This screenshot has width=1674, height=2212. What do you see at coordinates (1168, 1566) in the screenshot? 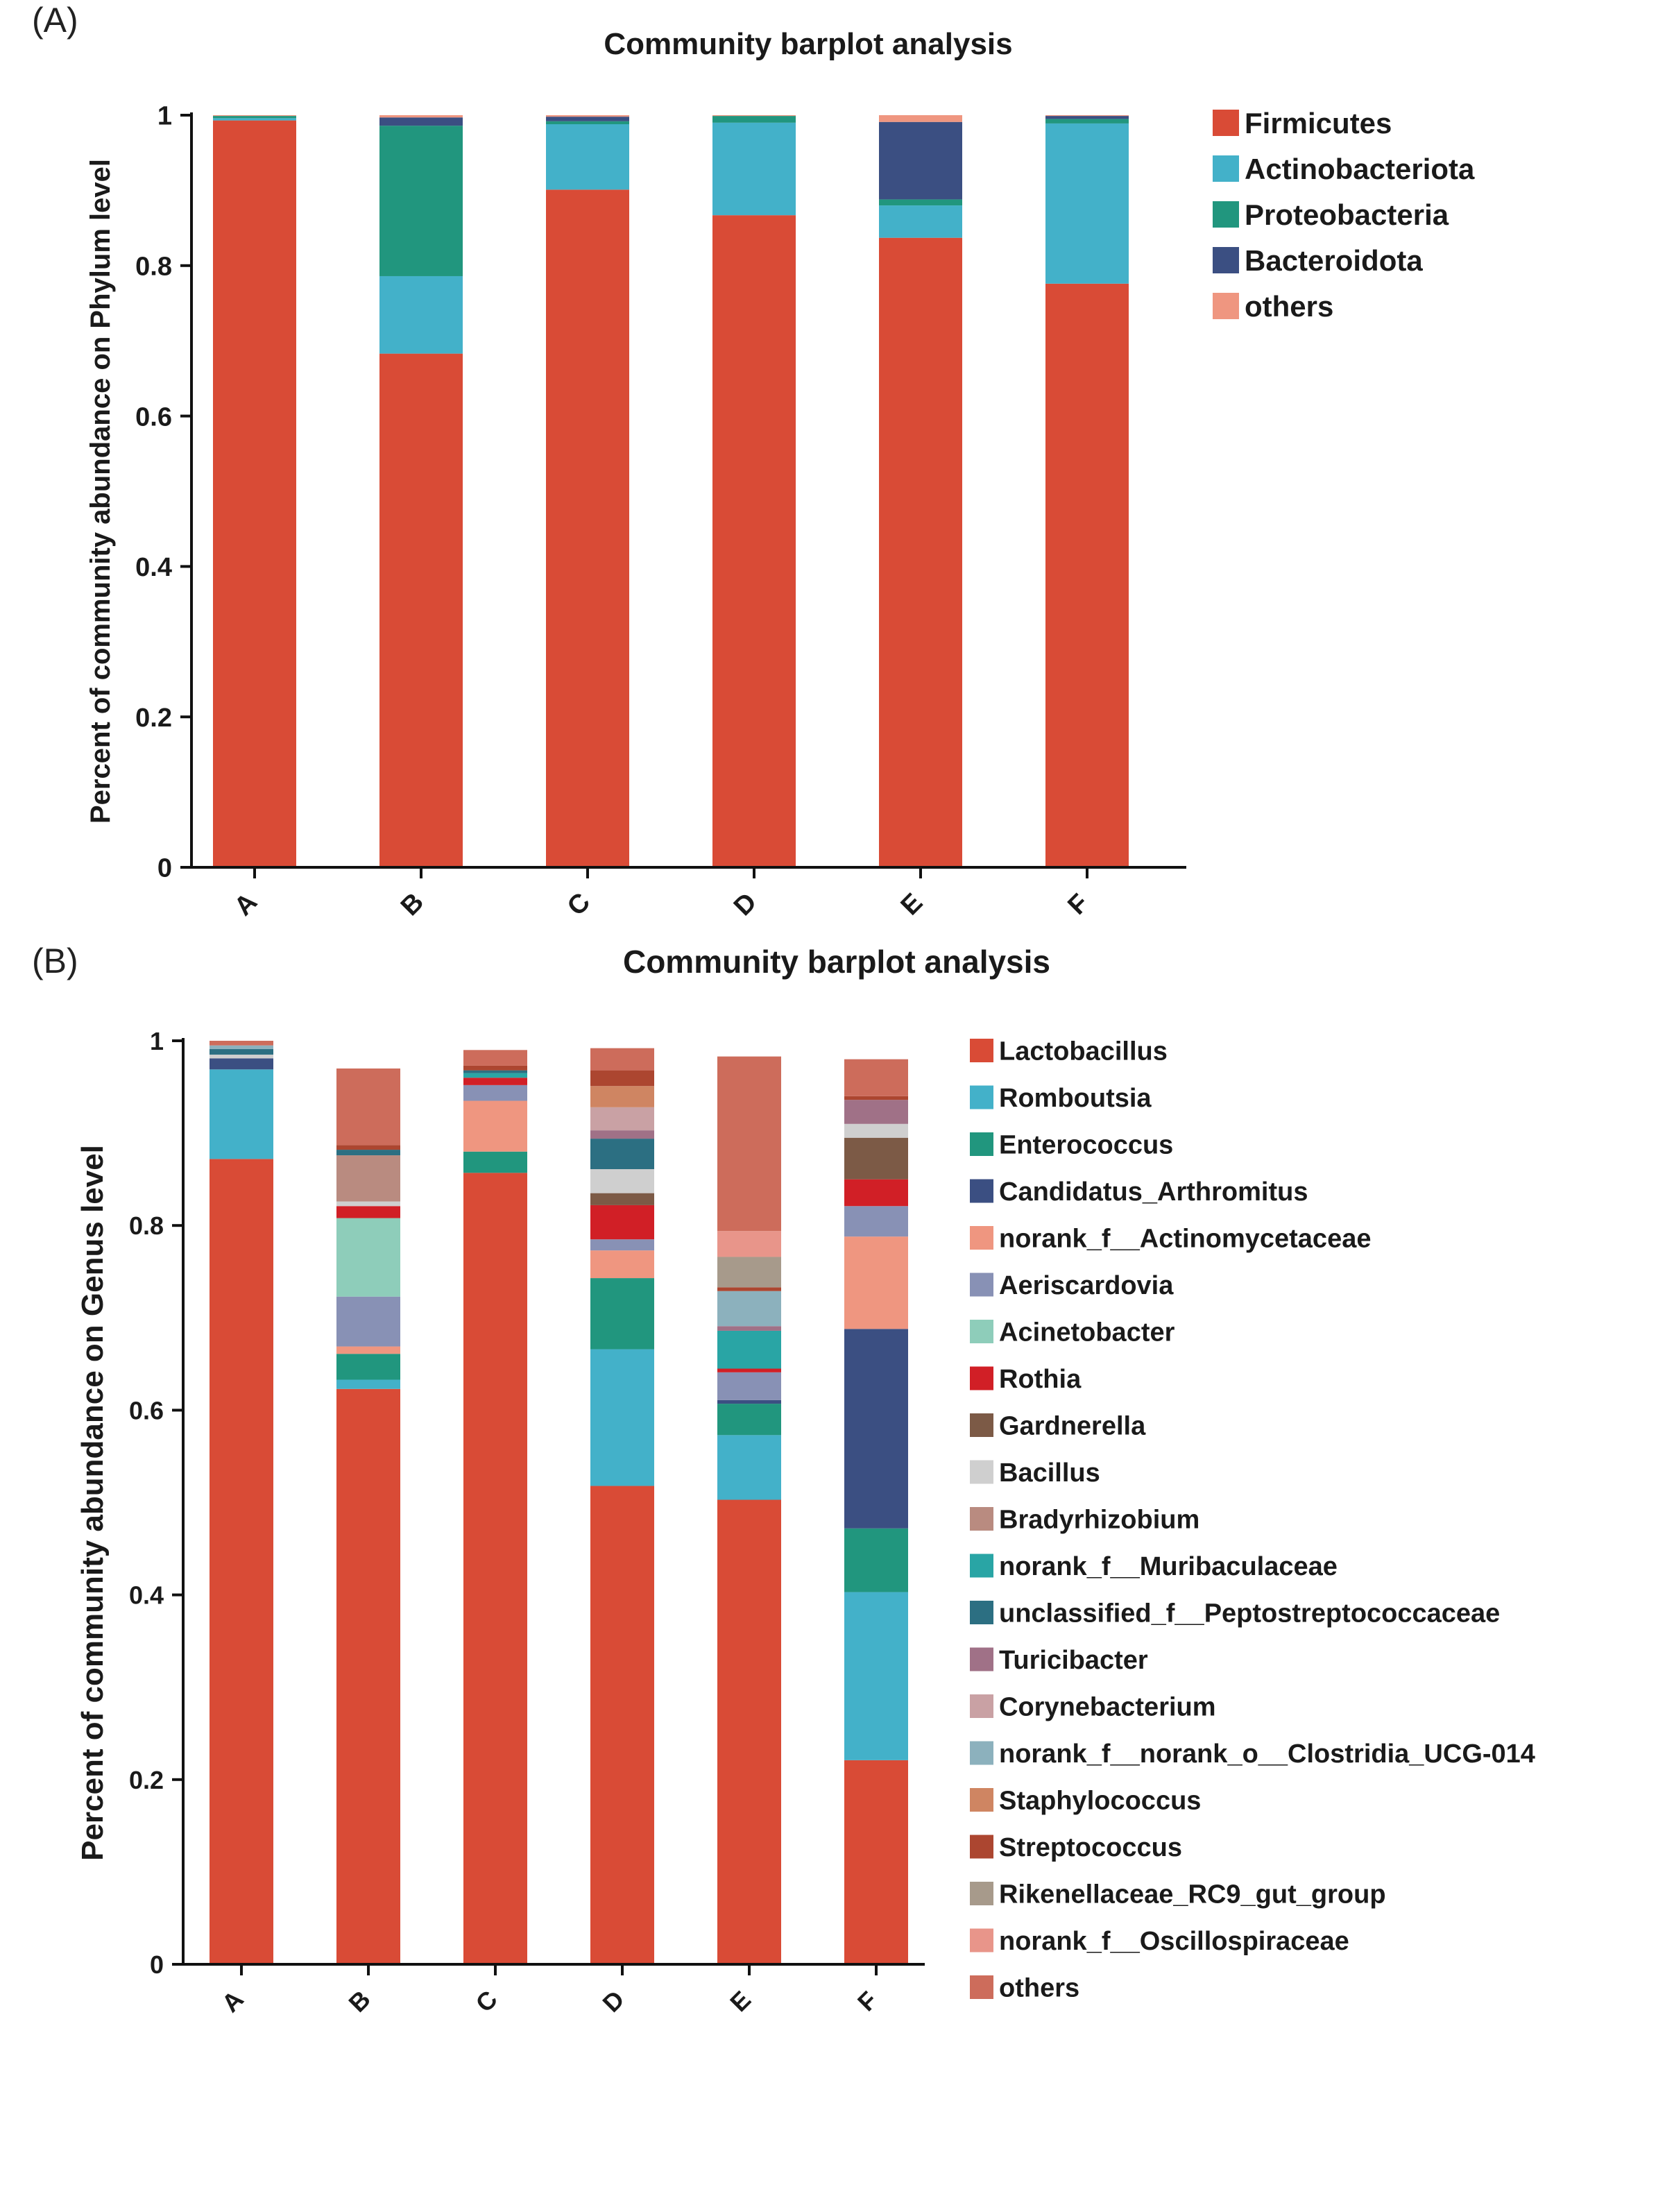
I see `legend-label-norank-f-muribaculaceae: norank_f__Muribaculaceae` at bounding box center [1168, 1566].